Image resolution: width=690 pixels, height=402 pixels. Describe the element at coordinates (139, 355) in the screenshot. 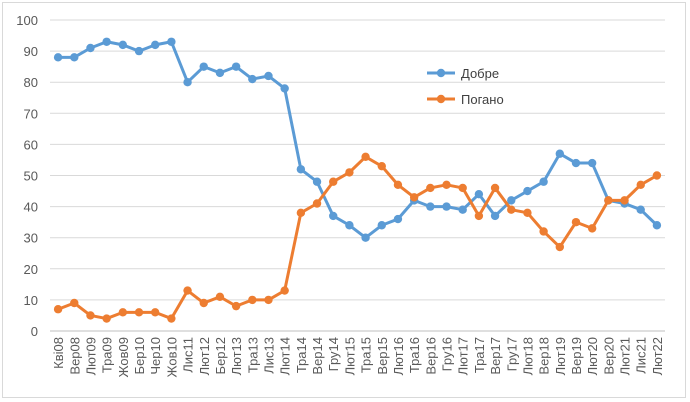

I see `x-tick-label: Бер10` at that location.